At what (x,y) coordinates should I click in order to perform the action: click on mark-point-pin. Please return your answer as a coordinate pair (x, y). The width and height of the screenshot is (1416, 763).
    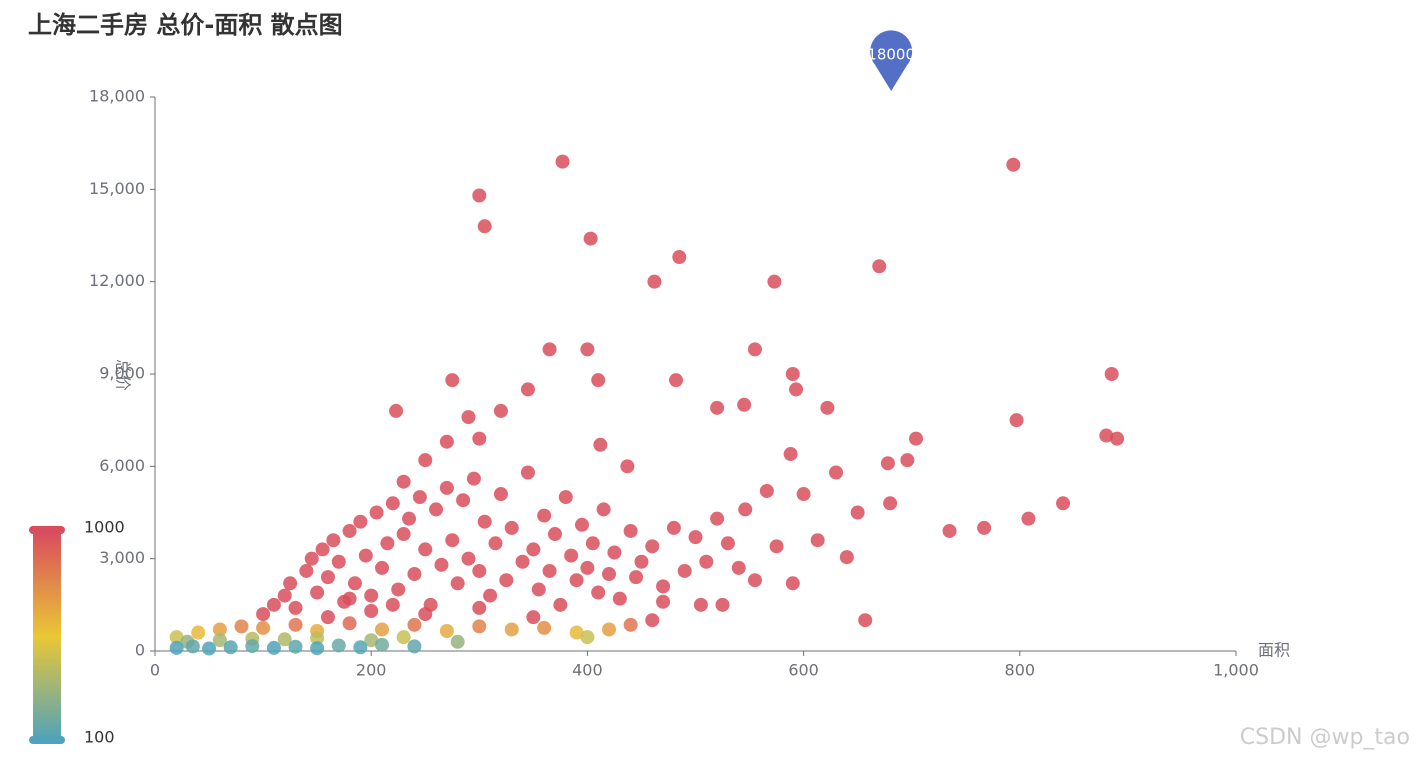
    Looking at the image, I should click on (891, 61).